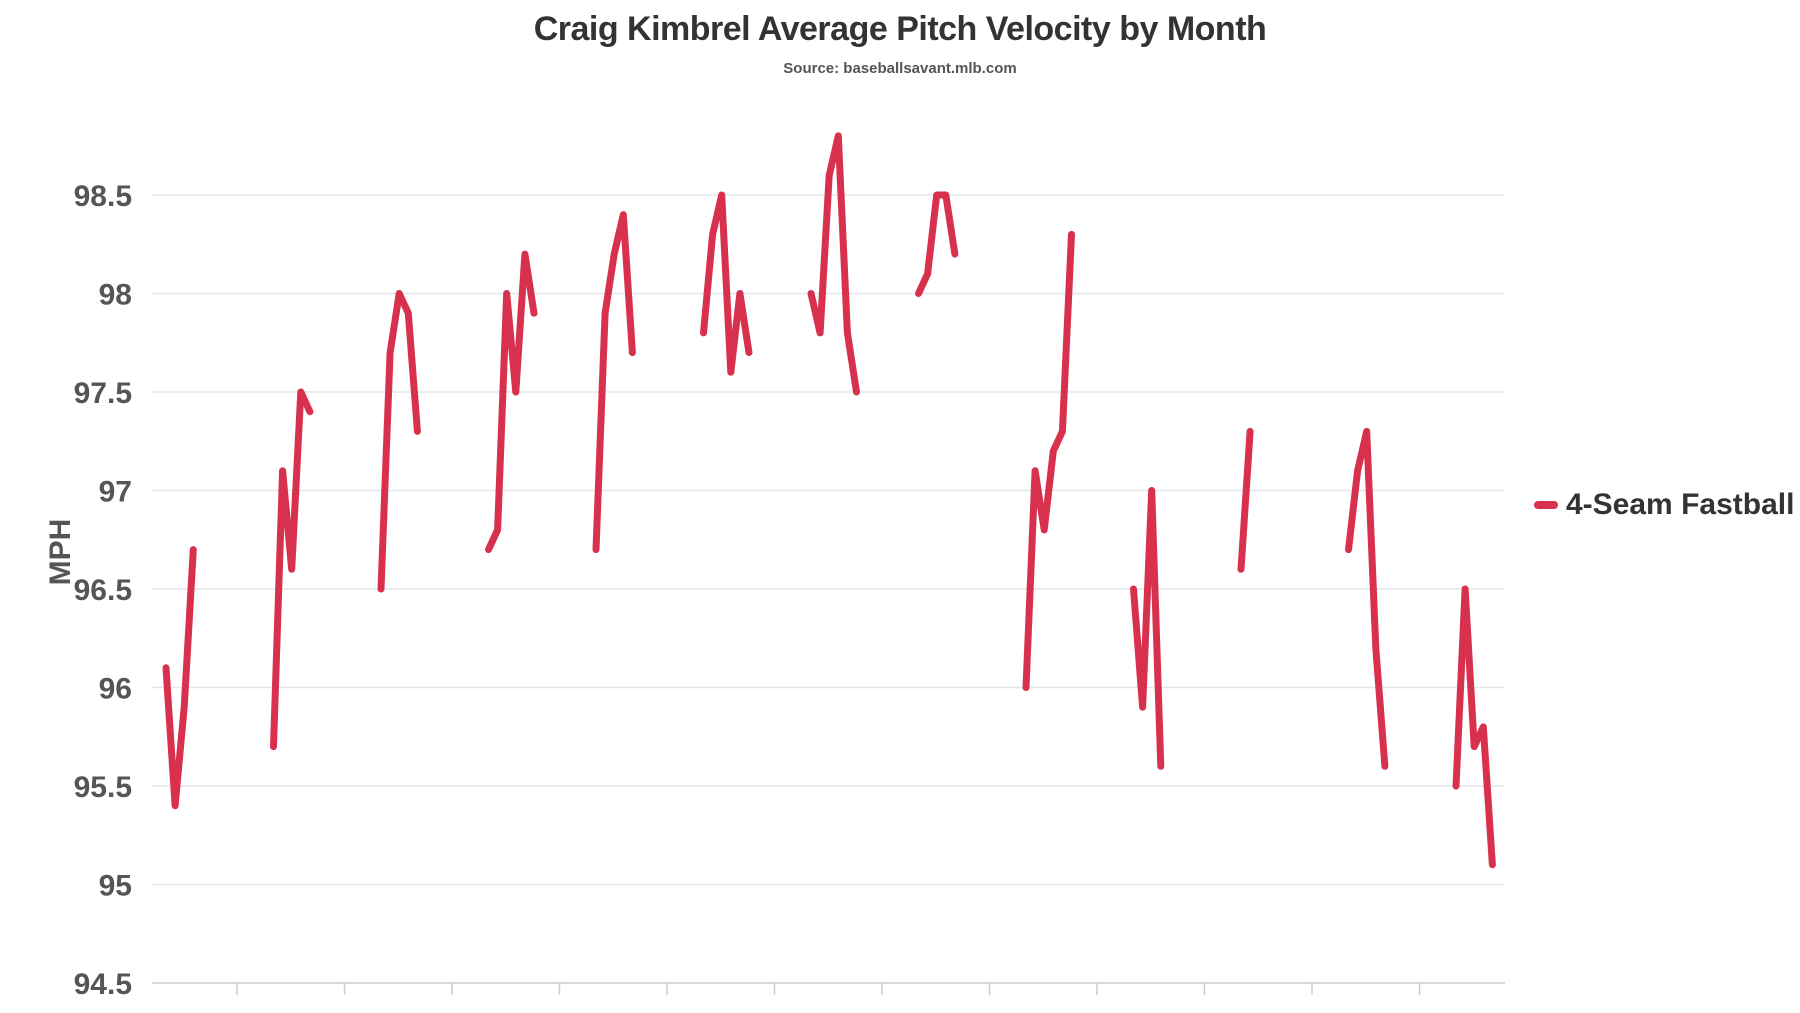 The height and width of the screenshot is (1013, 1800). Describe the element at coordinates (1546, 505) in the screenshot. I see `legend-swatch` at that location.